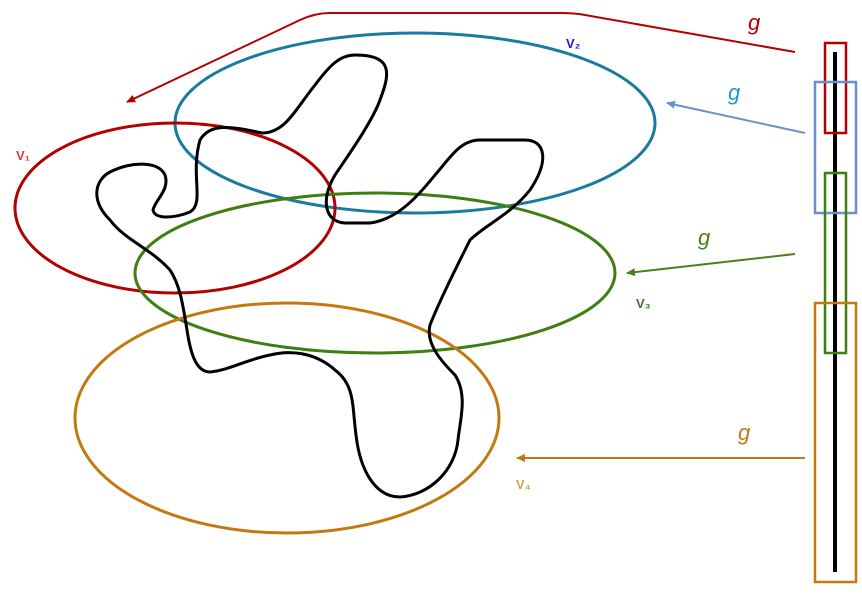  Describe the element at coordinates (23, 155) in the screenshot. I see `label-v1: V₁` at that location.